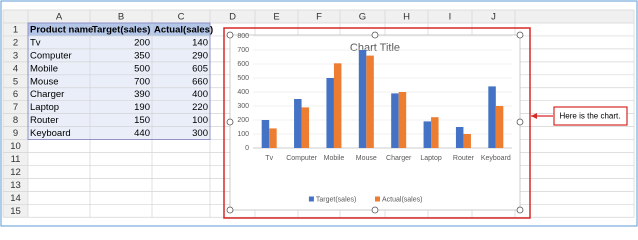 The width and height of the screenshot is (638, 240). What do you see at coordinates (142, 94) in the screenshot?
I see `table-cell: 390` at bounding box center [142, 94].